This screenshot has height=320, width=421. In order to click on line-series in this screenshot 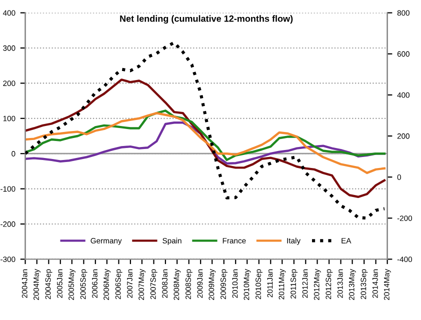, I will do `click(205, 136)`.